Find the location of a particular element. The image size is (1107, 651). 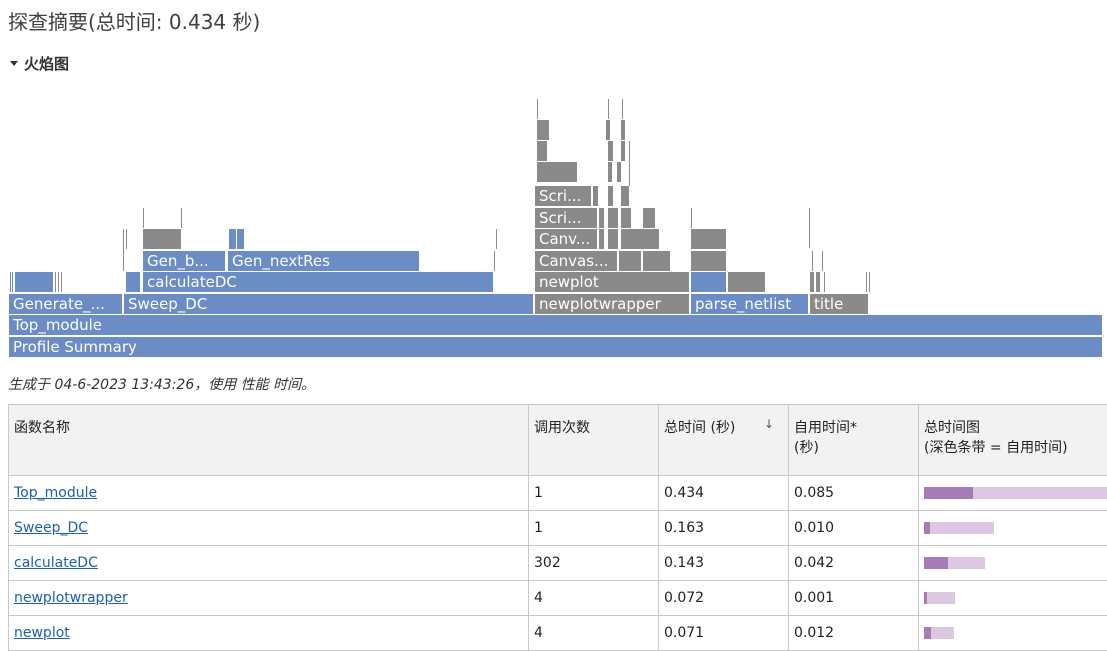

cell-function-name: newplotwrapper is located at coordinates (269, 598).